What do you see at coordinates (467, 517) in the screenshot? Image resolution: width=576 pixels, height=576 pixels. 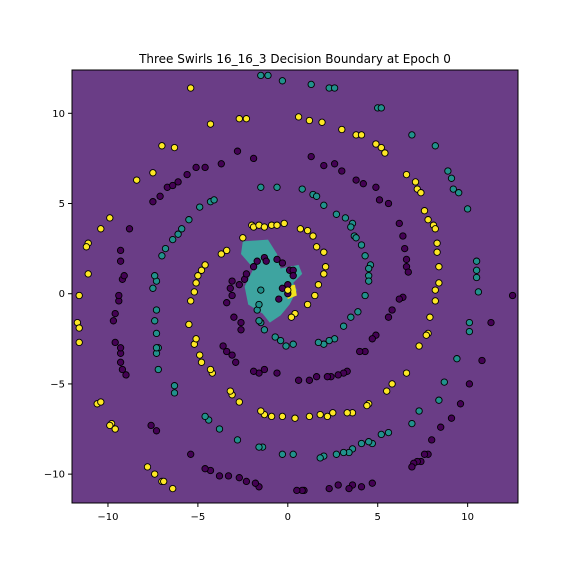 I see `x-tick-label: 10` at bounding box center [467, 517].